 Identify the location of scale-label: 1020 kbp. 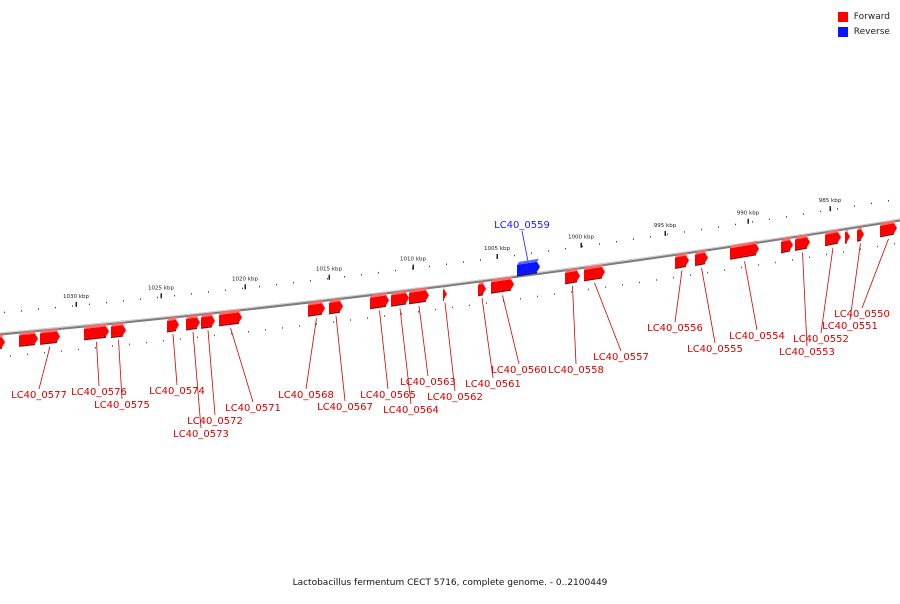
(245, 279).